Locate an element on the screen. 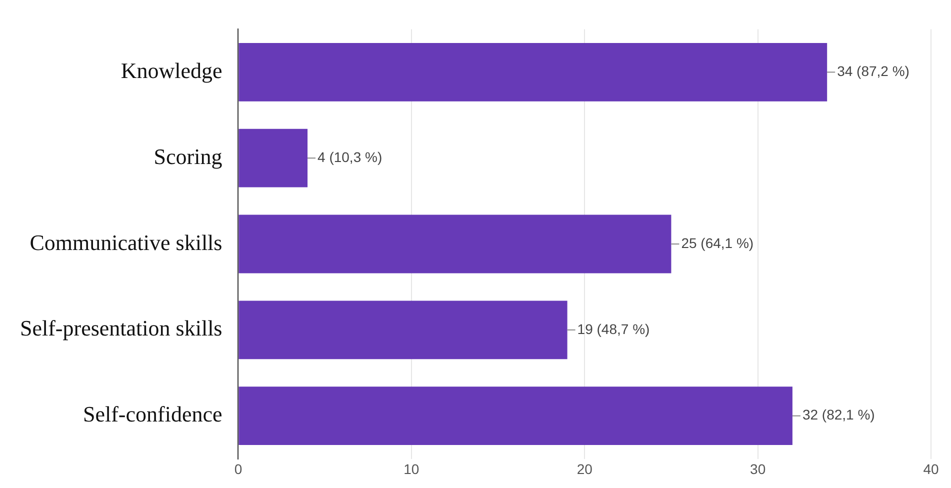 The image size is (951, 488). y-tick-label: Self-presentation skills is located at coordinates (121, 328).